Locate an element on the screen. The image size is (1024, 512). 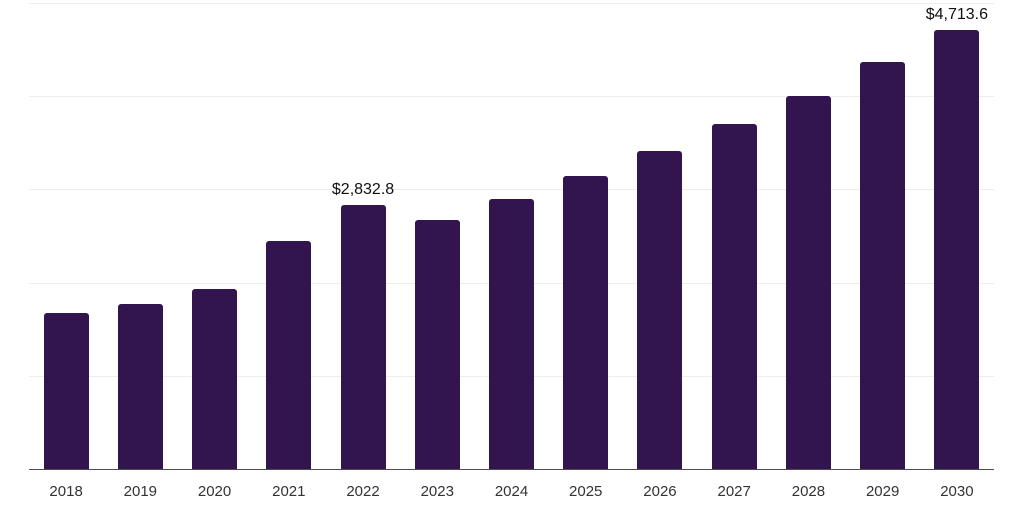
x-tick-label-2025: 2025 is located at coordinates (586, 491).